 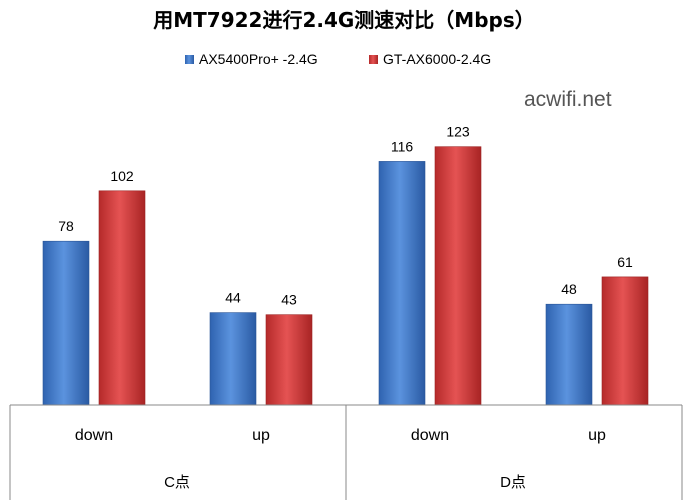 I want to click on data-label-series-2-cat-4: 61, so click(x=625, y=262).